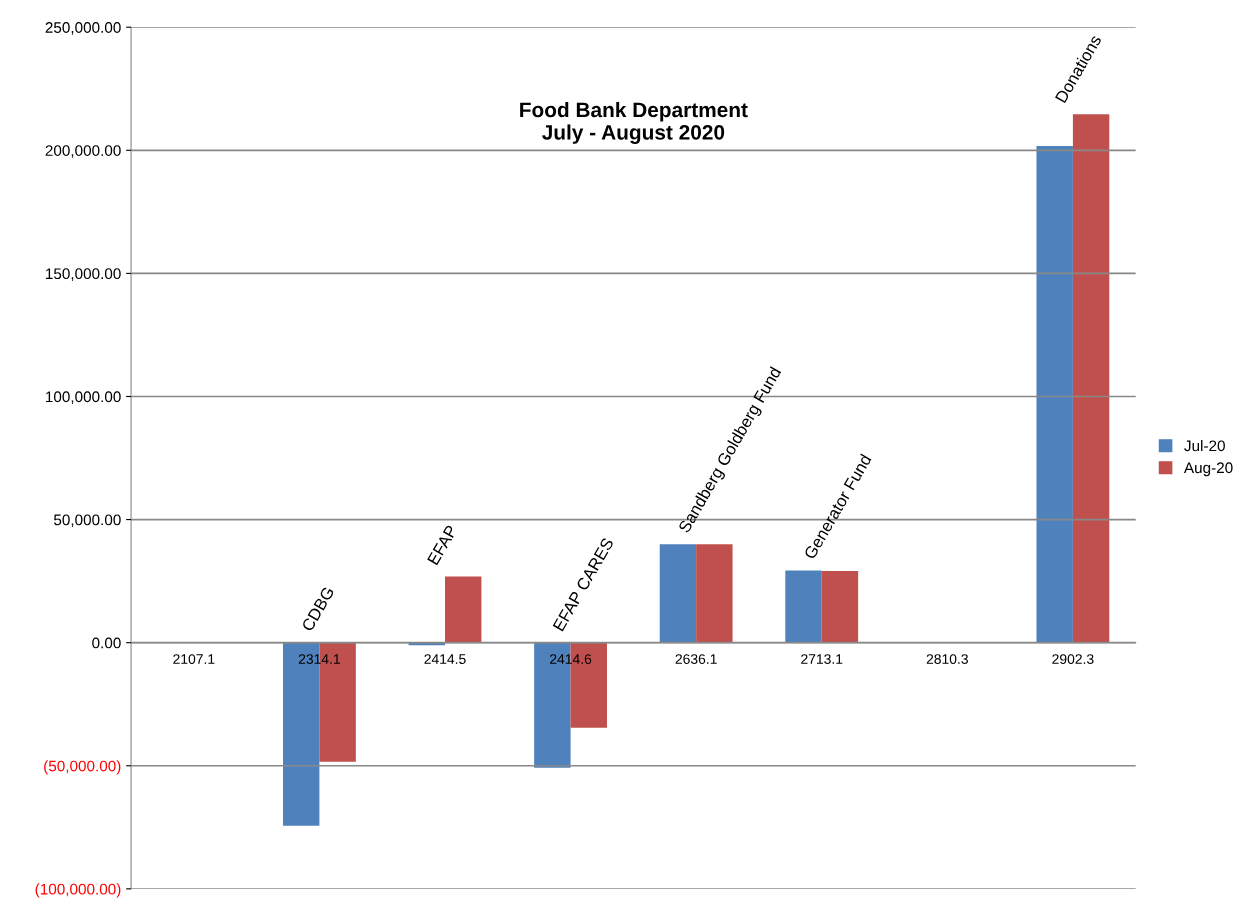  Describe the element at coordinates (822, 659) in the screenshot. I see `x-tick-label: 2713.1` at that location.